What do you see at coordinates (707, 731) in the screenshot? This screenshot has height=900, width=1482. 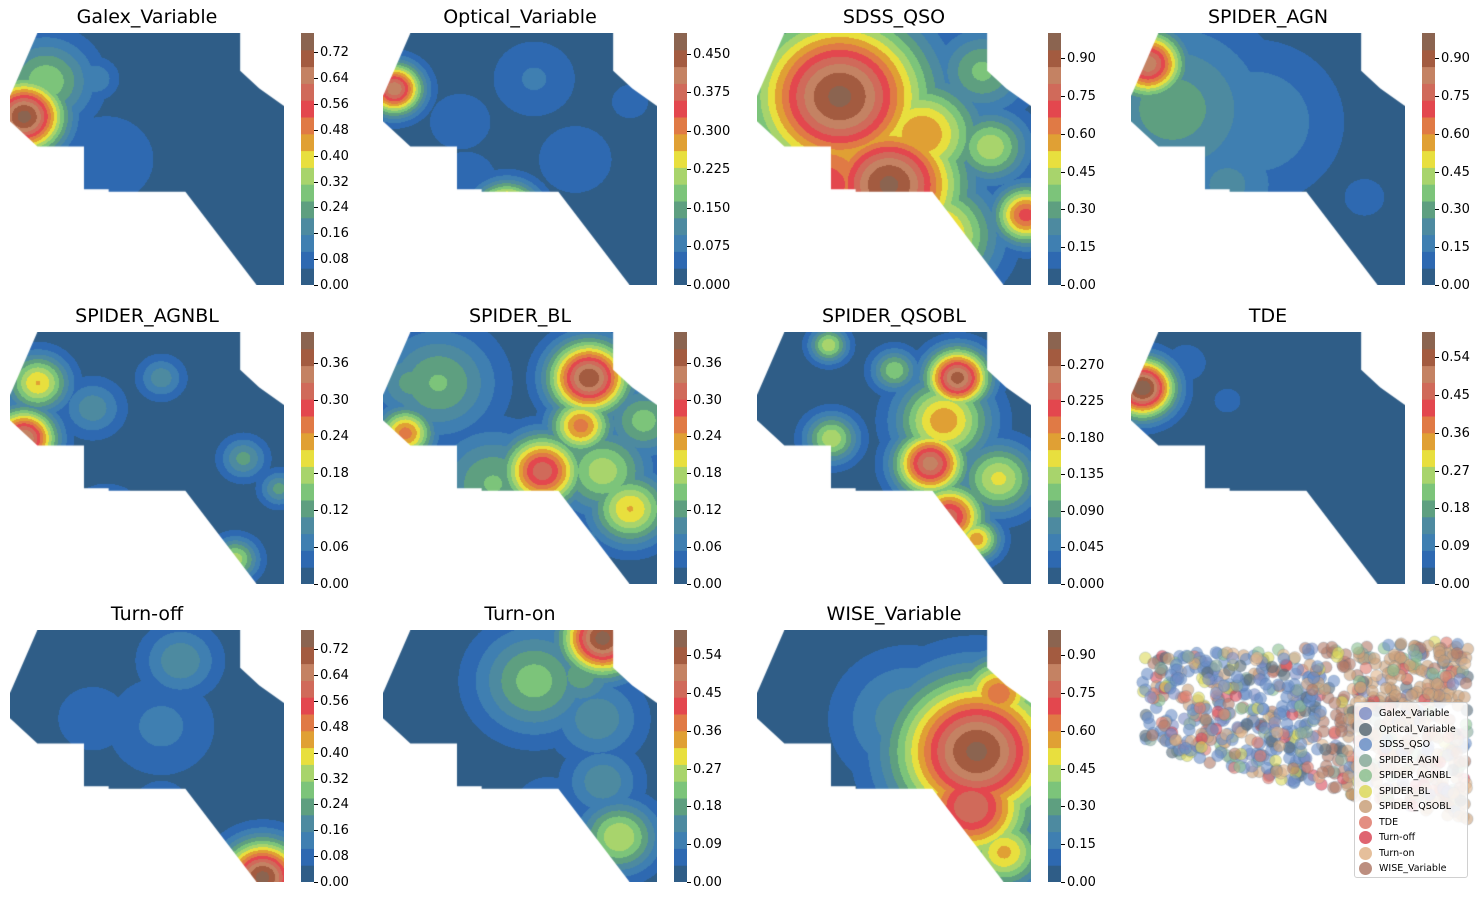 I see `colorbar-tick-label: 0.36` at bounding box center [707, 731].